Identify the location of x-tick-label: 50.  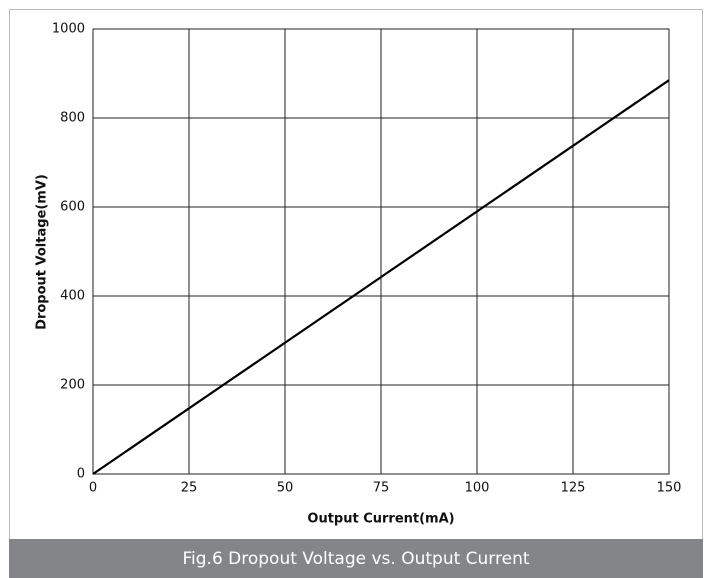
(285, 488).